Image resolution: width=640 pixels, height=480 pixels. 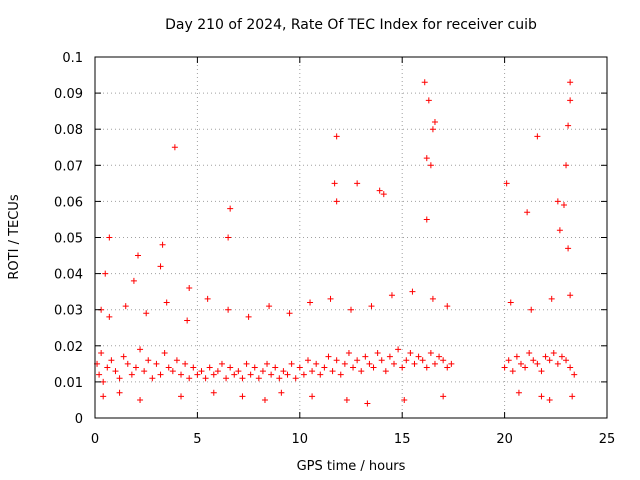 What do you see at coordinates (68, 130) in the screenshot?
I see `y-tick-label: 0.08` at bounding box center [68, 130].